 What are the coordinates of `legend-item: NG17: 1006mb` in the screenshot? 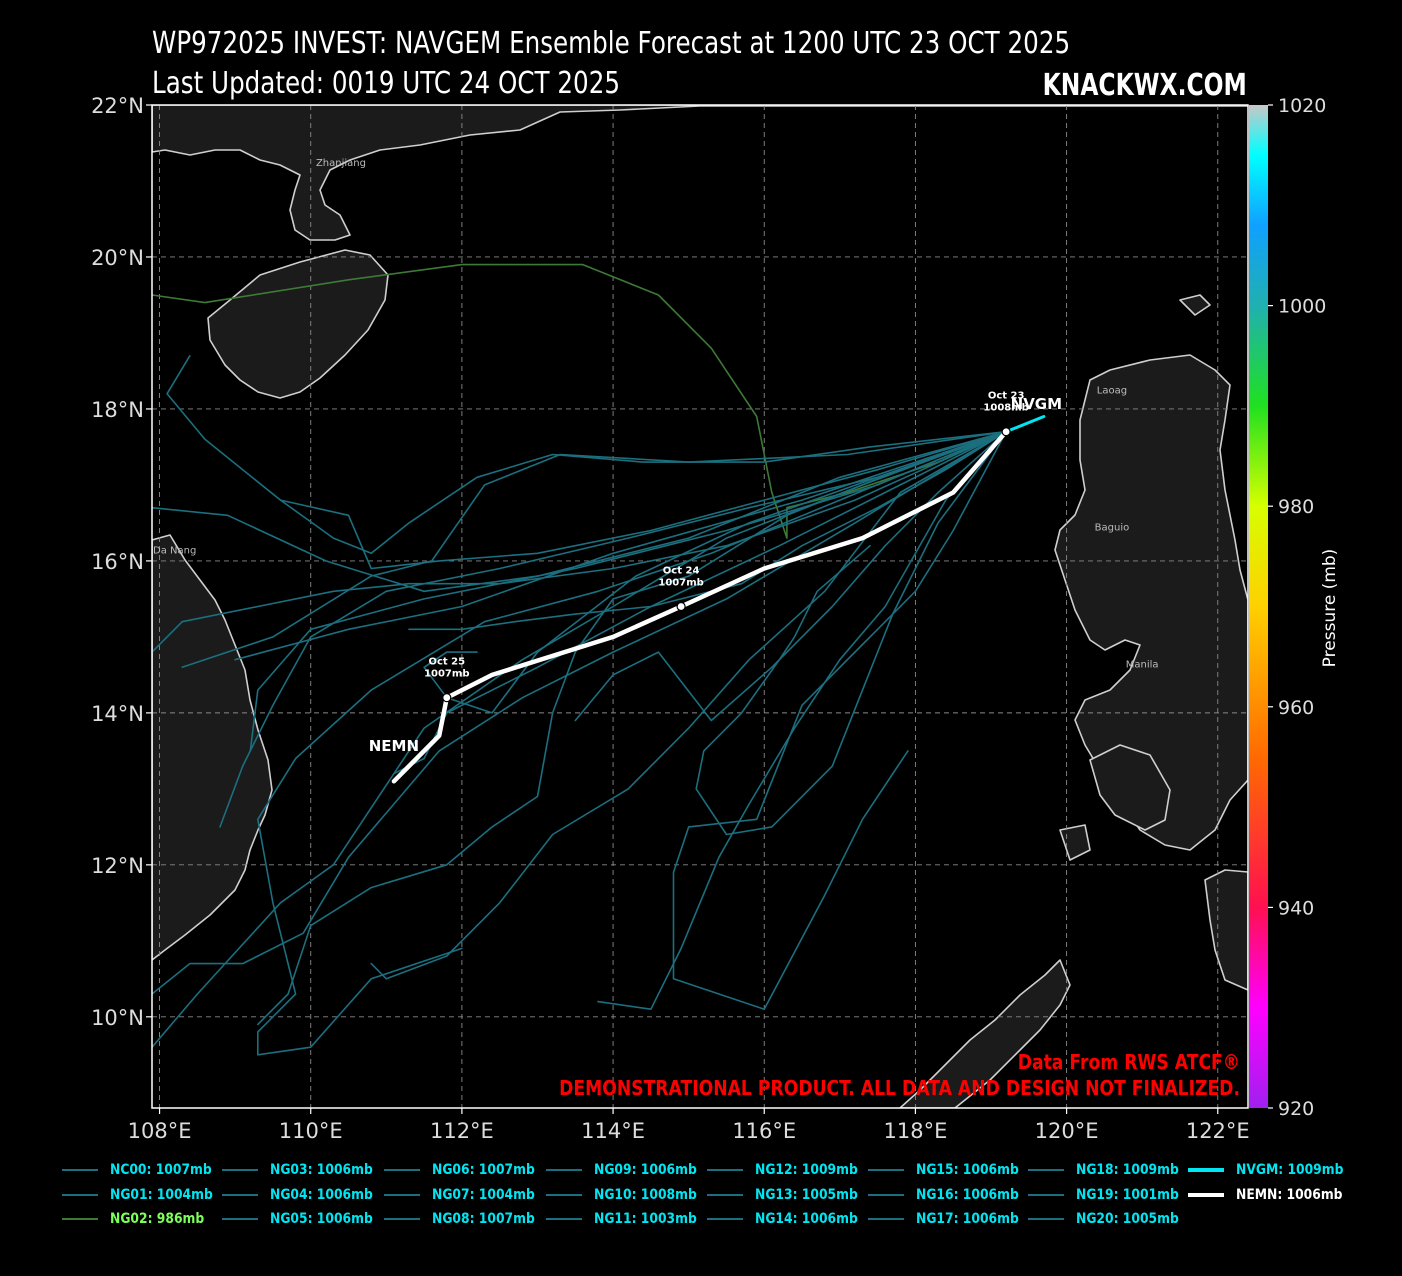 It's located at (952, 1219).